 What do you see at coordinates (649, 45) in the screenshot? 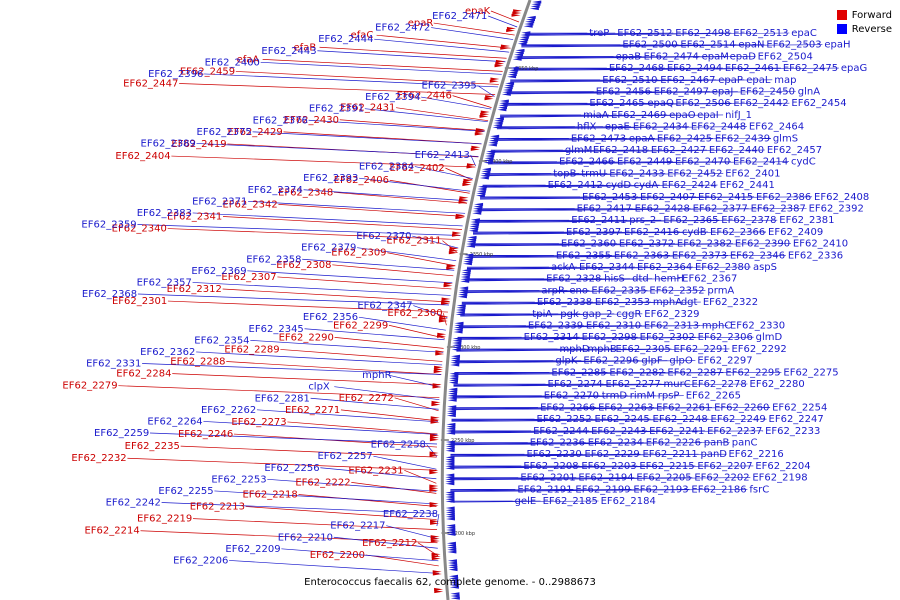
I see `gene-label: EF62_2500` at bounding box center [649, 45].